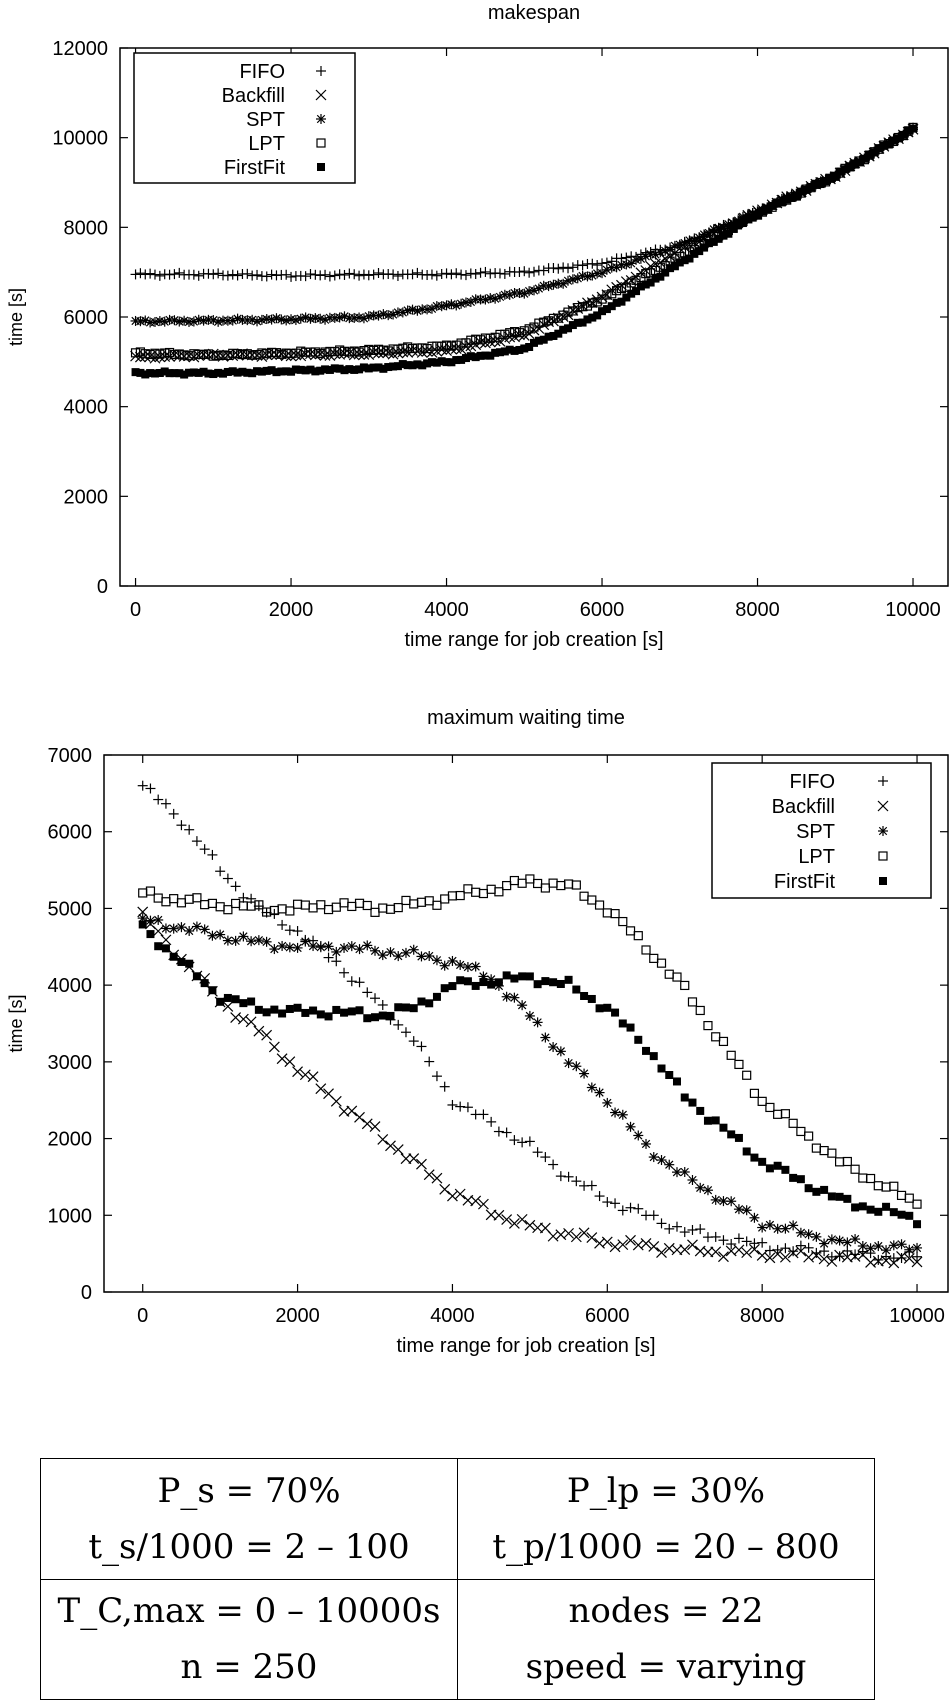 Image resolution: width=949 pixels, height=1701 pixels. Describe the element at coordinates (757, 610) in the screenshot. I see `x-tick-label: 8000` at that location.